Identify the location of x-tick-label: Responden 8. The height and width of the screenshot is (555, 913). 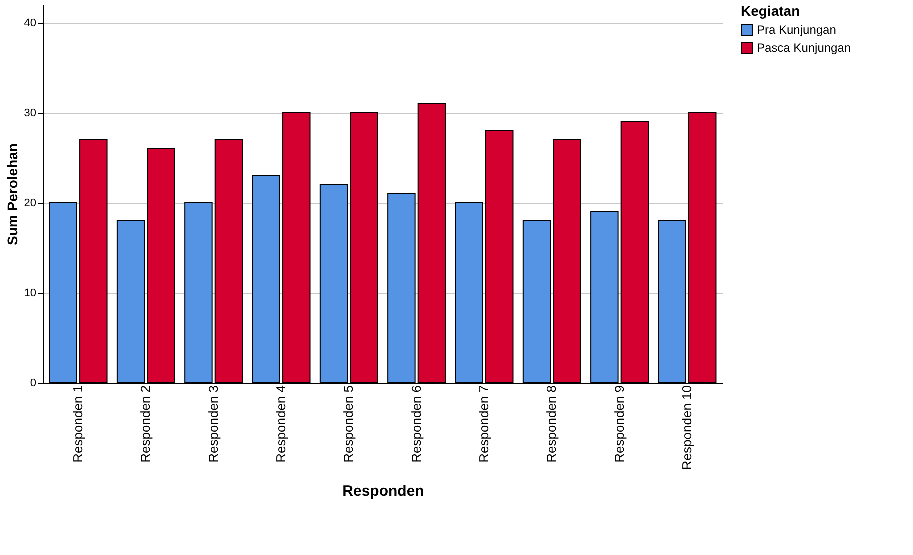
(552, 424).